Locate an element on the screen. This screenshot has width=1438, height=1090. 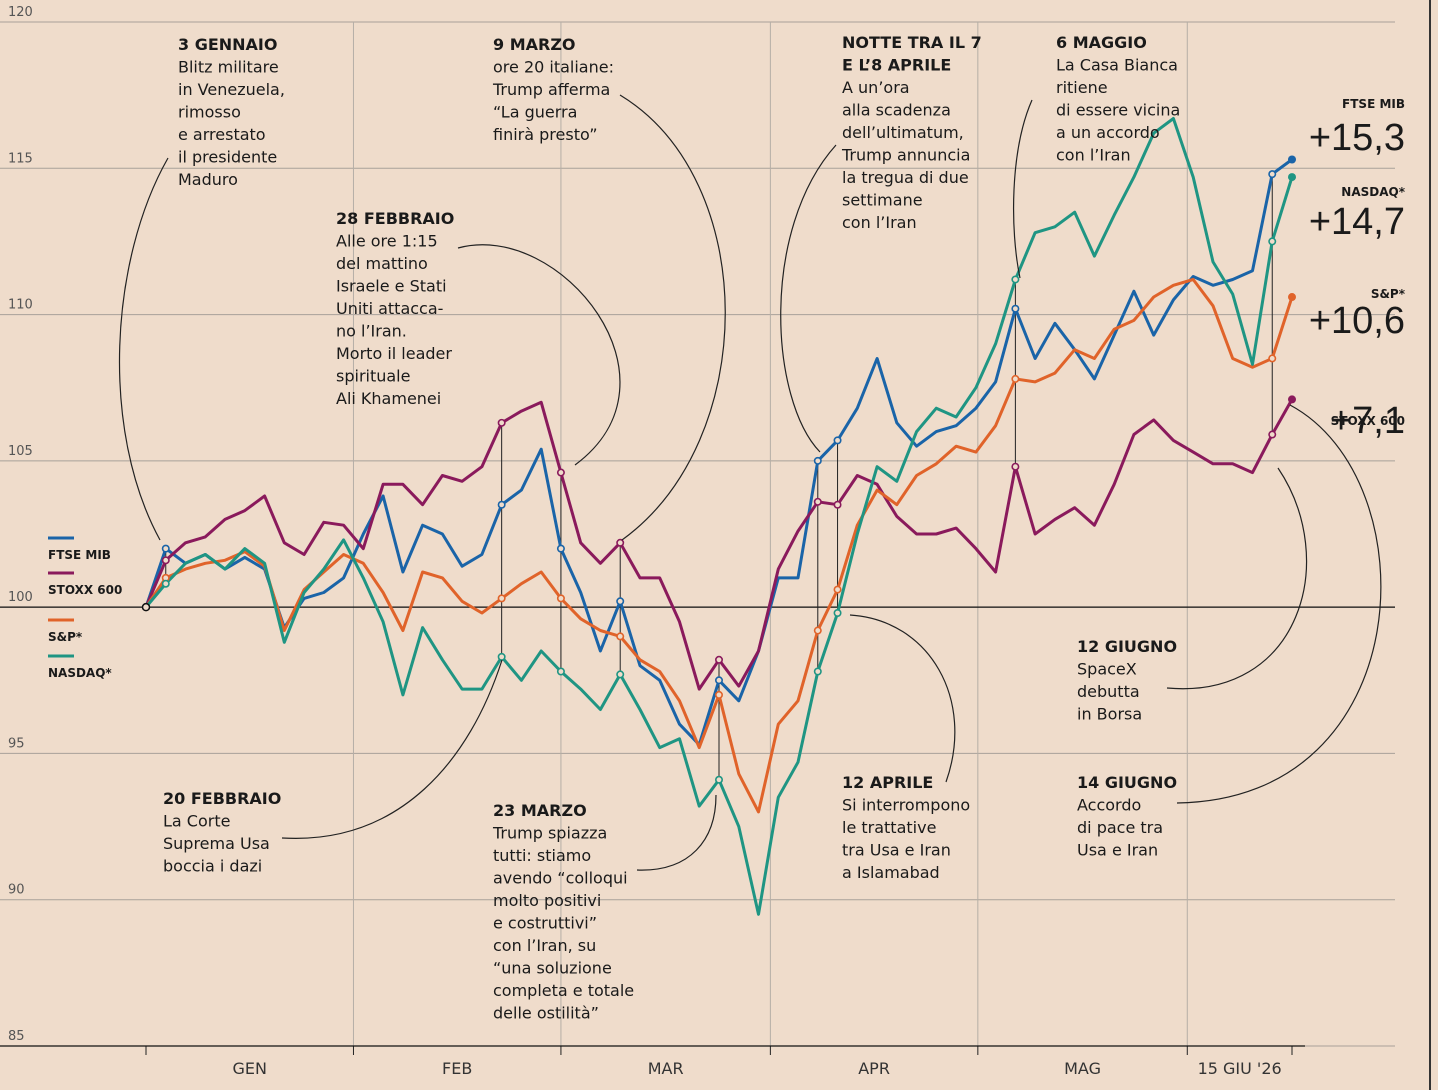
annotation-text: ritiene is located at coordinates (1082, 87).